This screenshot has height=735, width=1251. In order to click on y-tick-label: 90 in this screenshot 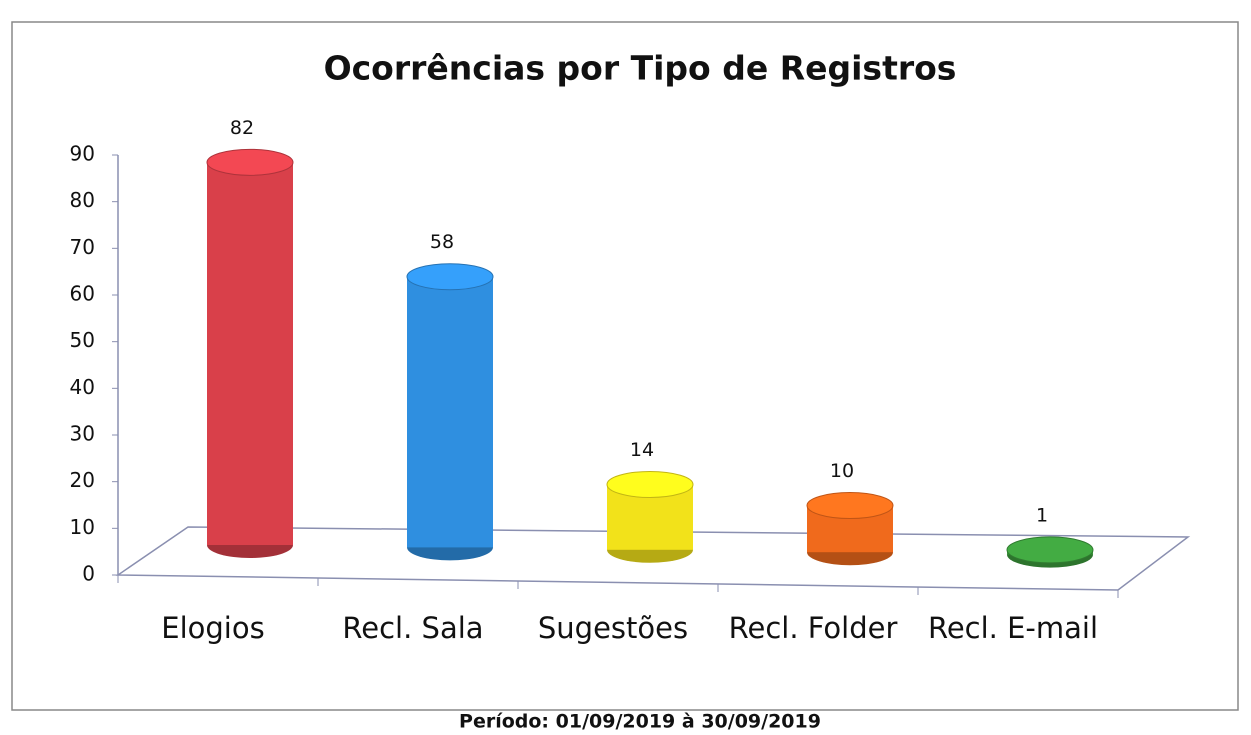, I will do `click(82, 154)`.